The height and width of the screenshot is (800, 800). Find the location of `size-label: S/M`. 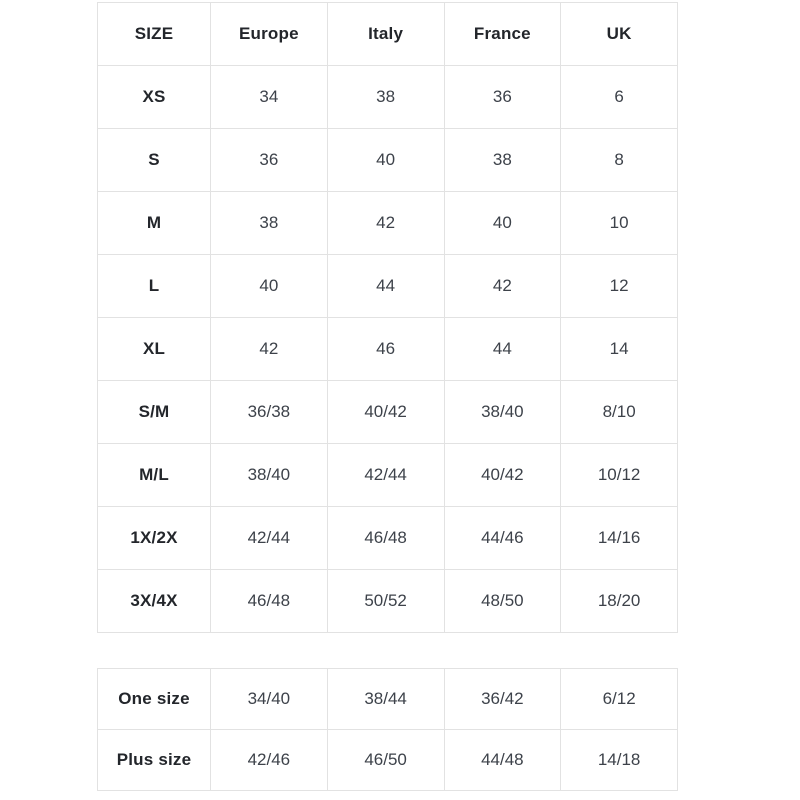

size-label: S/M is located at coordinates (154, 412).